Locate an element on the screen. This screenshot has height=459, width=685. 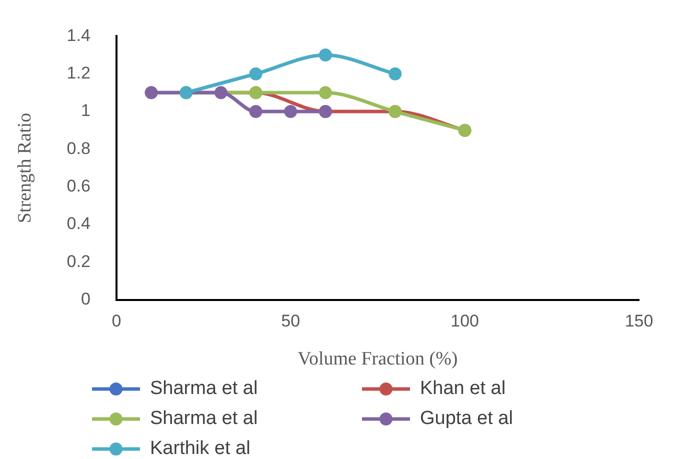
x-axis-title: Volume Fraction (%) is located at coordinates (378, 359).